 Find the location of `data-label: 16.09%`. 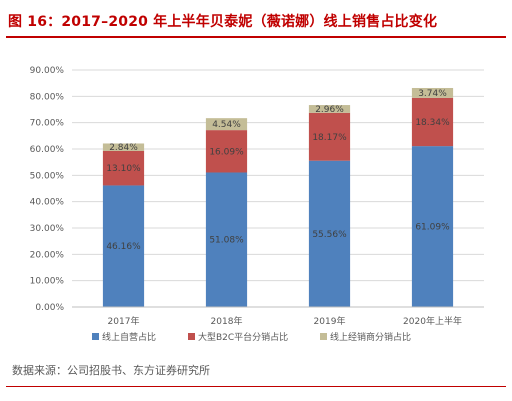

data-label: 16.09% is located at coordinates (226, 152).